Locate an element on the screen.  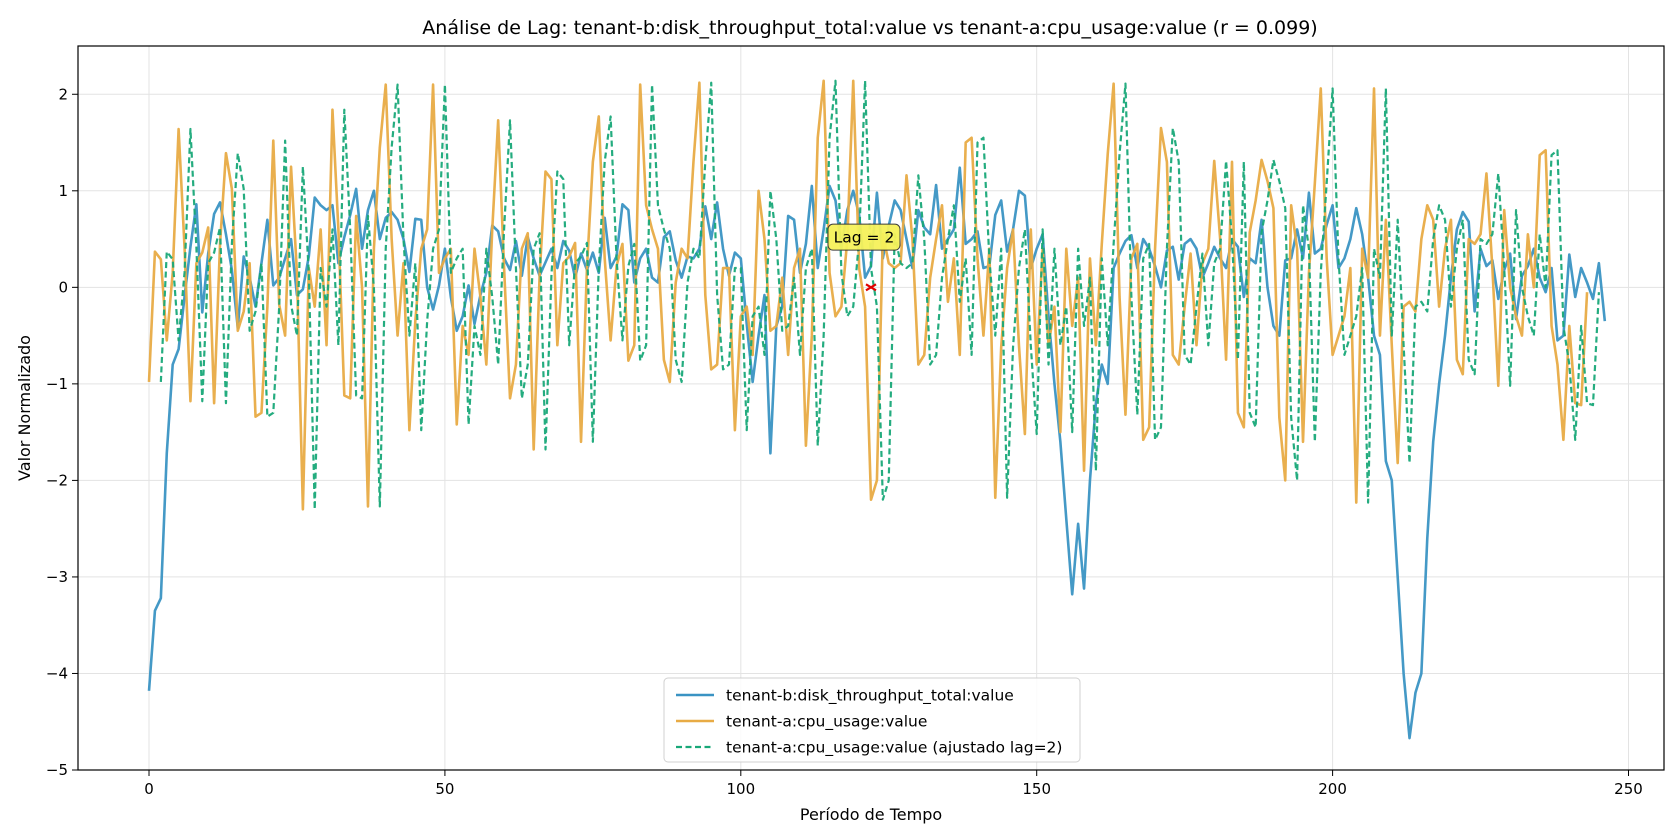
y-tick-label: 2 is located at coordinates (63, 94).